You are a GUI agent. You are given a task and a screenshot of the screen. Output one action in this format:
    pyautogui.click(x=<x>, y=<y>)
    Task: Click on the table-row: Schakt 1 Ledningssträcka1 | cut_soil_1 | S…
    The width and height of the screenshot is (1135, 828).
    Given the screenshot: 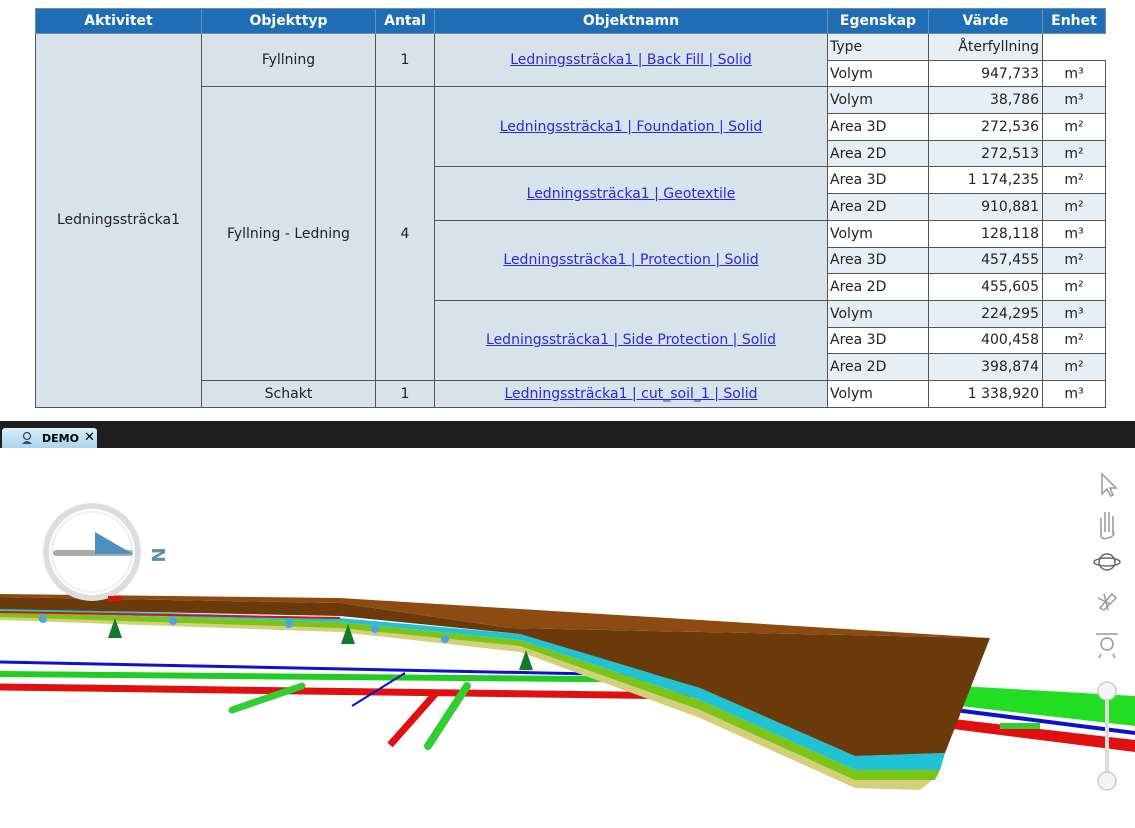 What is the action you would take?
    pyautogui.click(x=571, y=393)
    